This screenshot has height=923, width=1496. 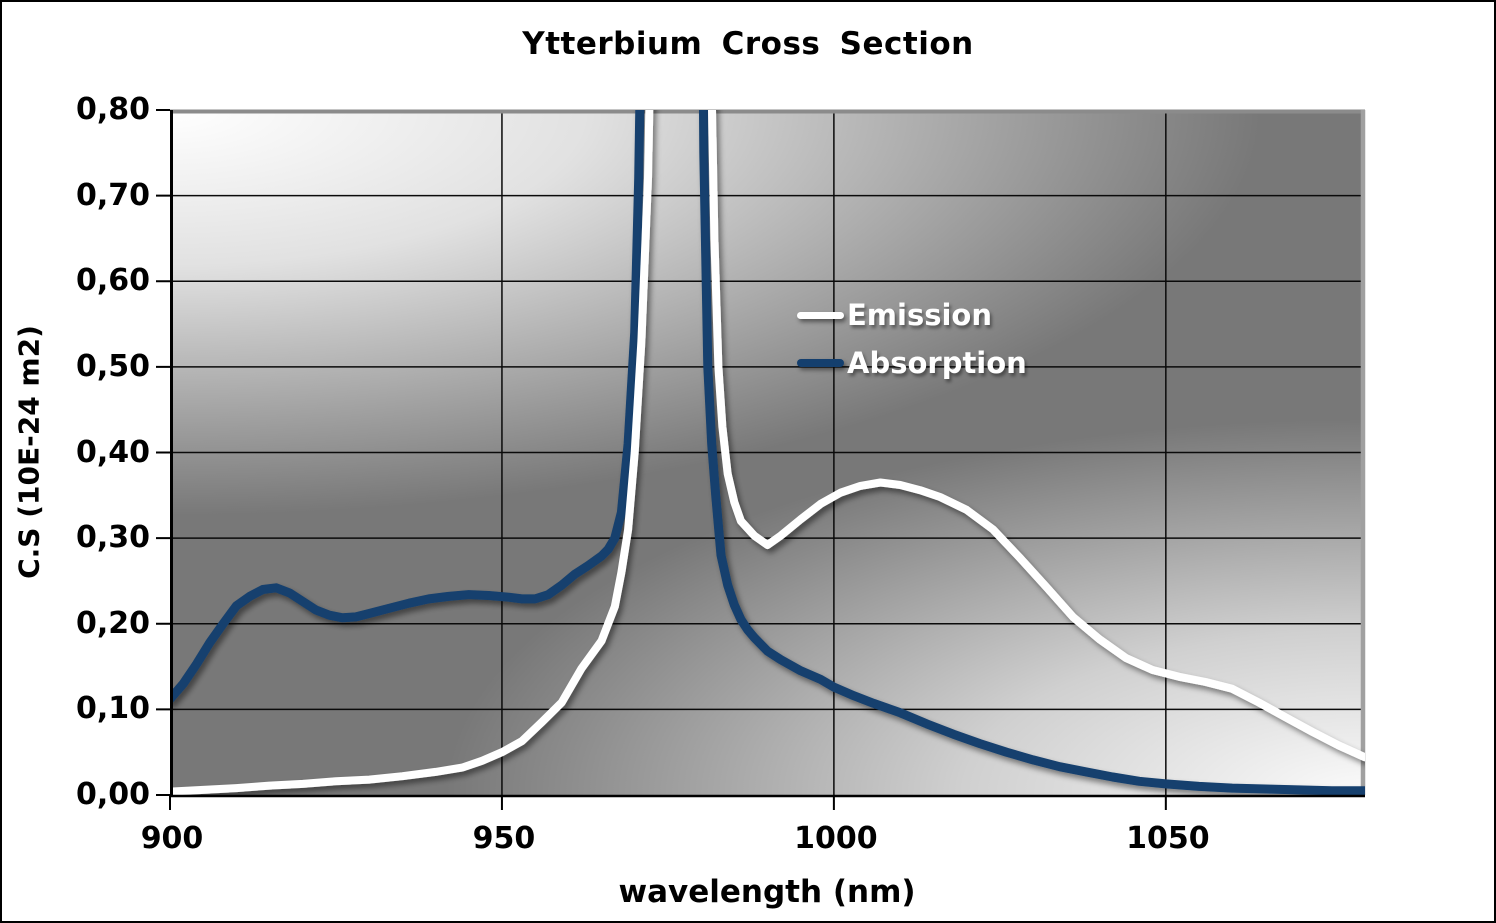 What do you see at coordinates (937, 363) in the screenshot?
I see `legend-label-absorption: Absorption` at bounding box center [937, 363].